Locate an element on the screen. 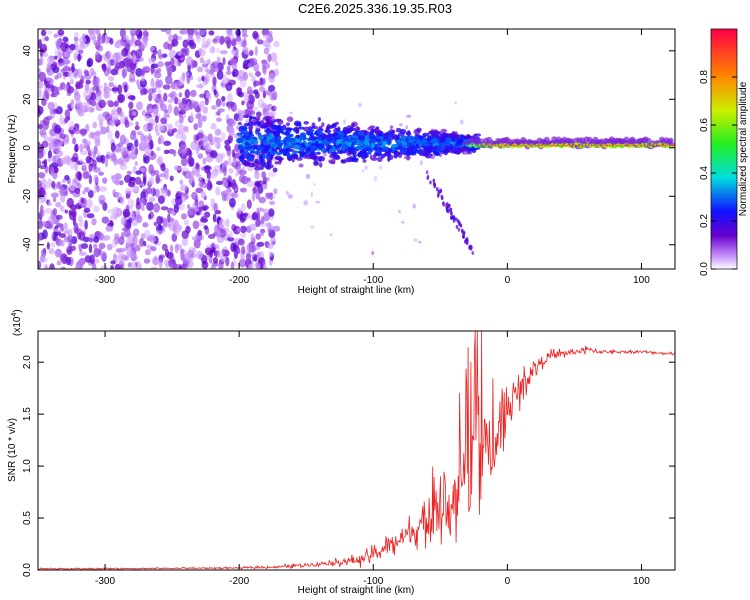 Image resolution: width=750 pixels, height=600 pixels. snr-y-tick-label: 0.0 is located at coordinates (27, 570).